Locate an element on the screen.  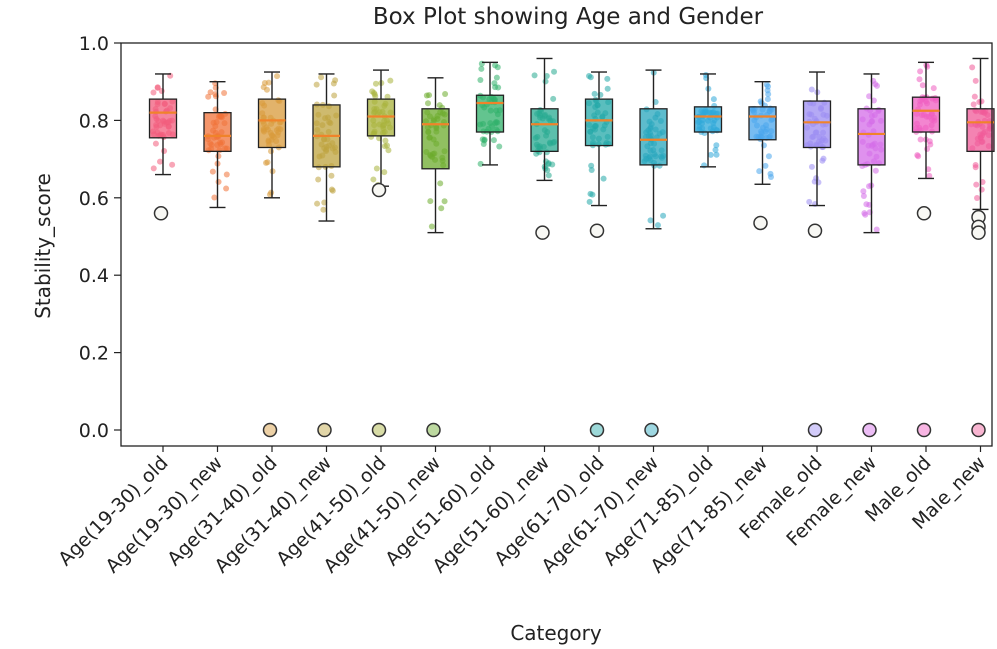
box-Age(41-50)_new is located at coordinates (435, 155).